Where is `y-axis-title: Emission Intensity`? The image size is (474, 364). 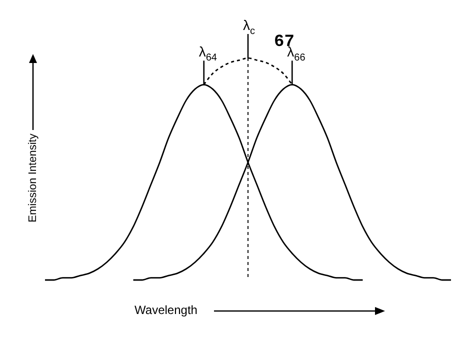 y-axis-title: Emission Intensity is located at coordinates (33, 177).